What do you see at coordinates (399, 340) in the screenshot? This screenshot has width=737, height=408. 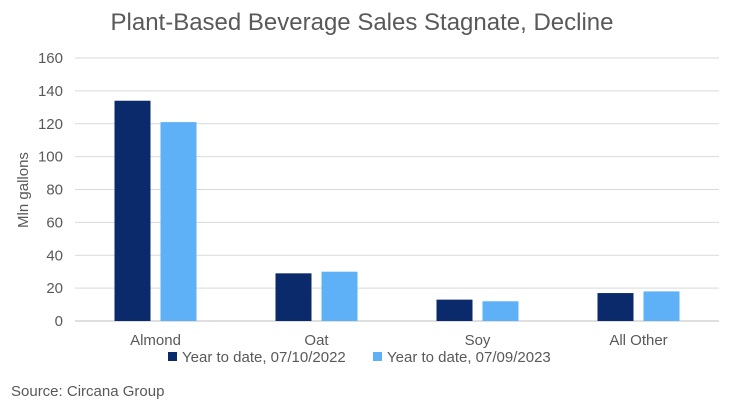 I see `x-axis-ticks: Almond Oat Soy All Other` at bounding box center [399, 340].